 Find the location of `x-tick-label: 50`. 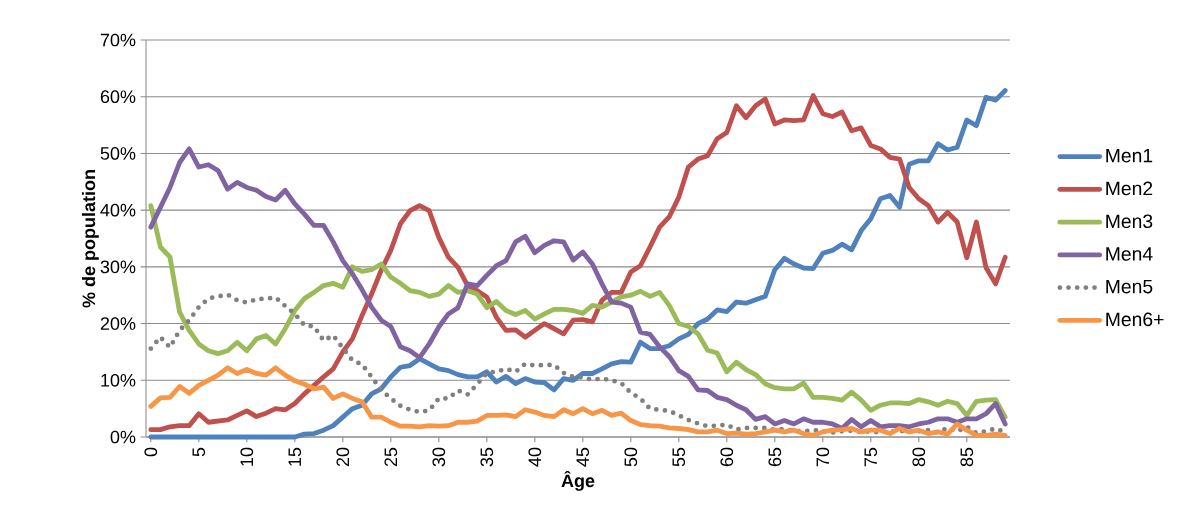

x-tick-label: 50 is located at coordinates (631, 457).